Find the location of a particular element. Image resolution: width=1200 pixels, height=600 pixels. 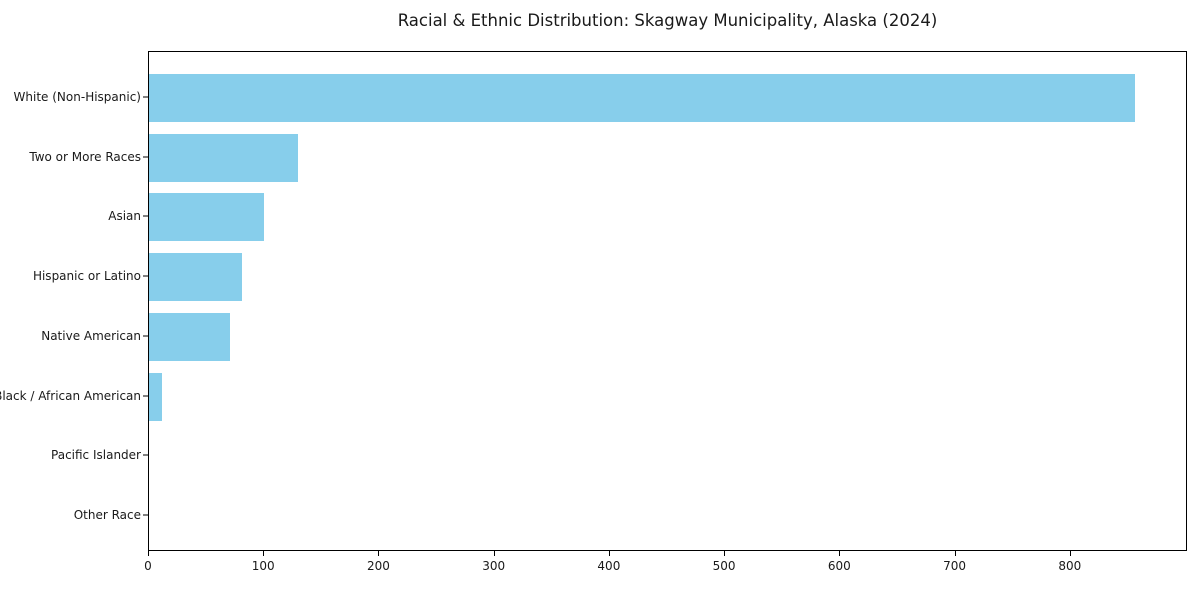

x-tick-label: 600 is located at coordinates (839, 566).